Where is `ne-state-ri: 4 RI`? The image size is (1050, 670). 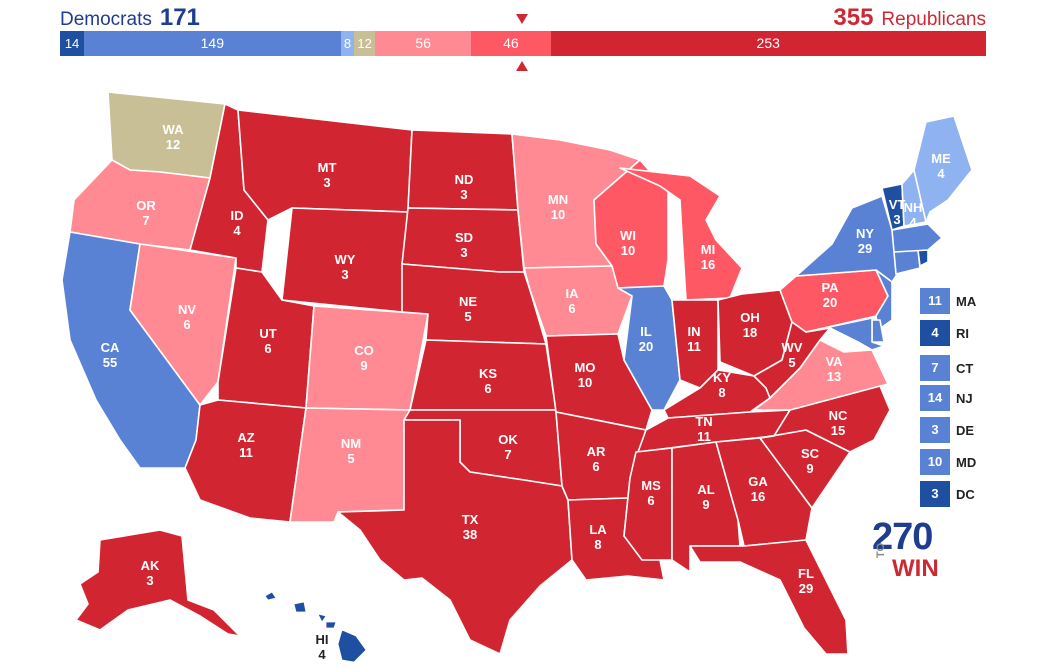
ne-state-ri: 4 RI is located at coordinates (944, 333).